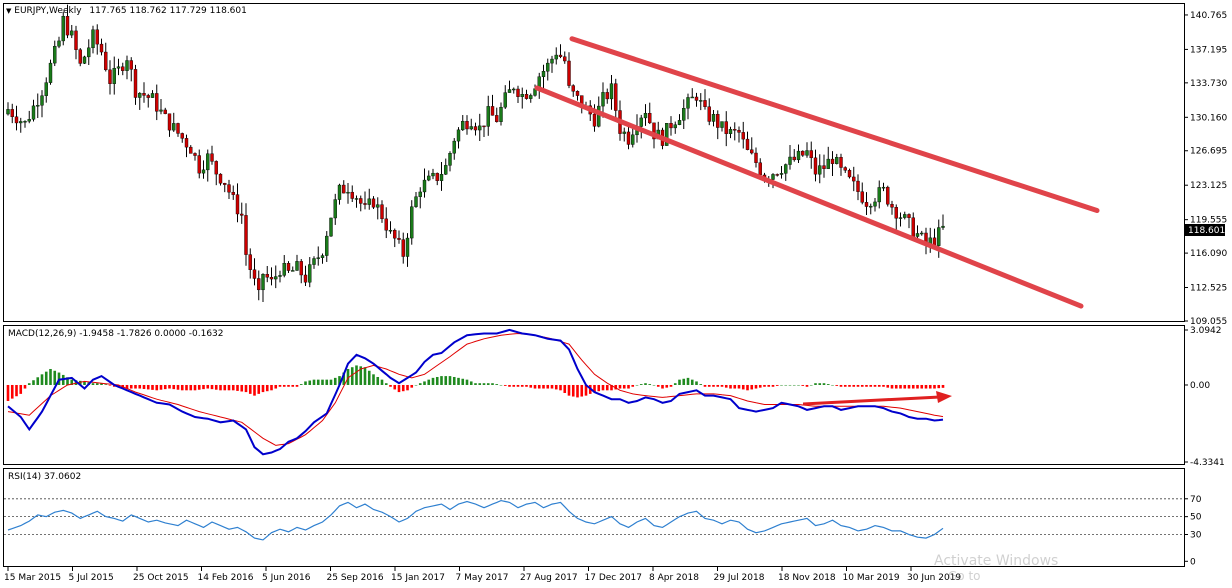 This screenshot has height=588, width=1232. Describe the element at coordinates (1208, 84) in the screenshot. I see `price-tick-label: 133.730` at that location.